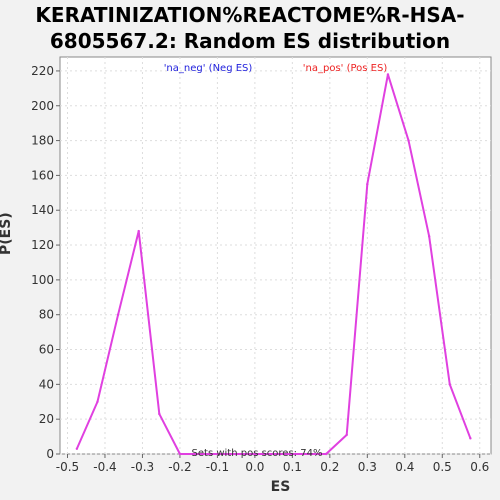  I want to click on x-tick-label: -0.5, so click(67, 467).